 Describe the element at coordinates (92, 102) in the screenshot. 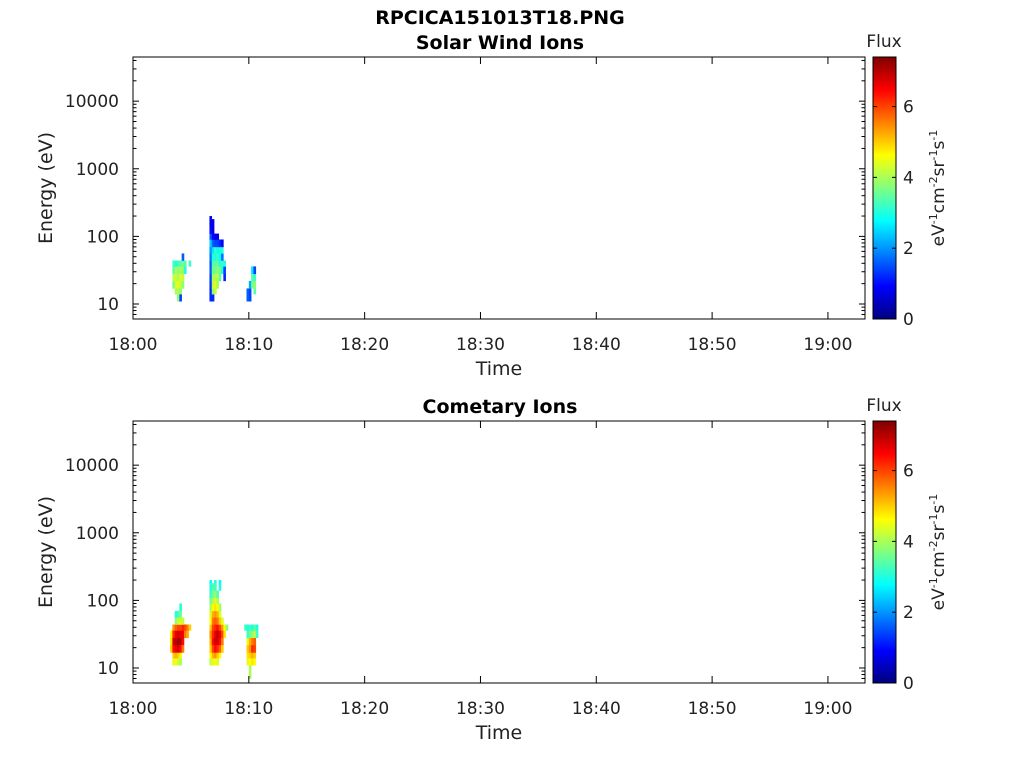

I see `y-tick-label: 10000` at that location.